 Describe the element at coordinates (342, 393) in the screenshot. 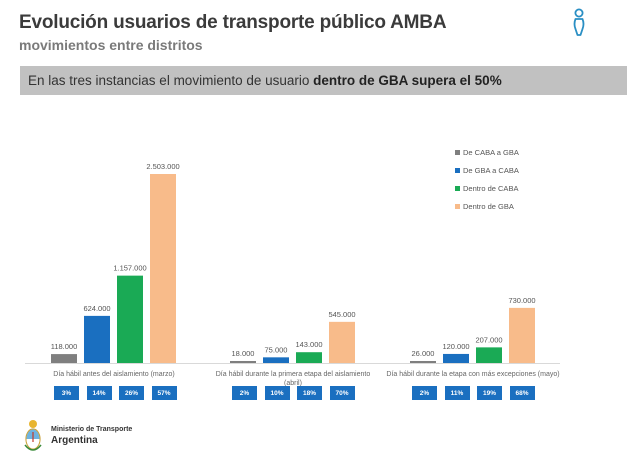

I see `share-percentage-box: 70%` at that location.